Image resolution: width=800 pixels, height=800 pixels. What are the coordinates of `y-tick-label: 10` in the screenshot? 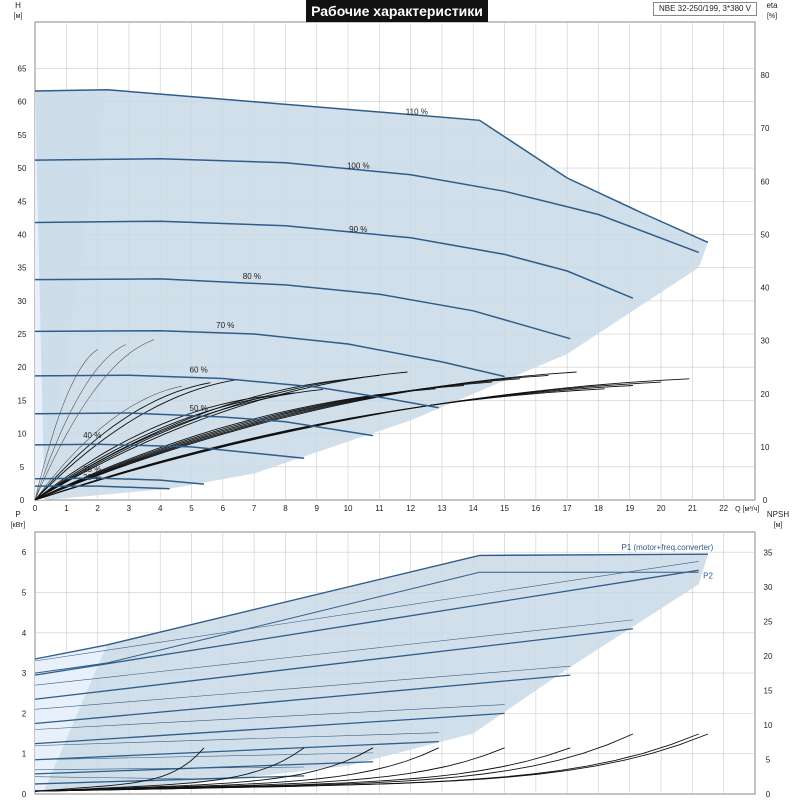 It's located at (22, 434).